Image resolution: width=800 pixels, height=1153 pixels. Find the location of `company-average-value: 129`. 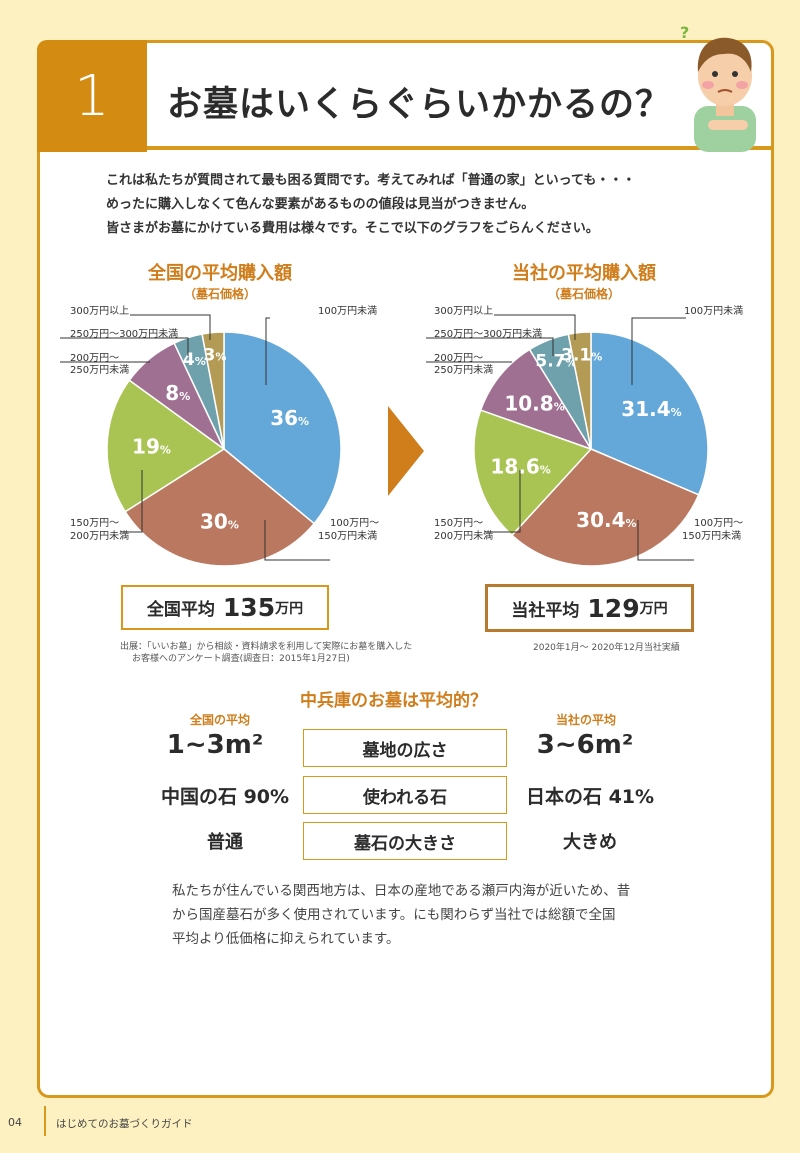

company-average-value: 129 is located at coordinates (613, 608).